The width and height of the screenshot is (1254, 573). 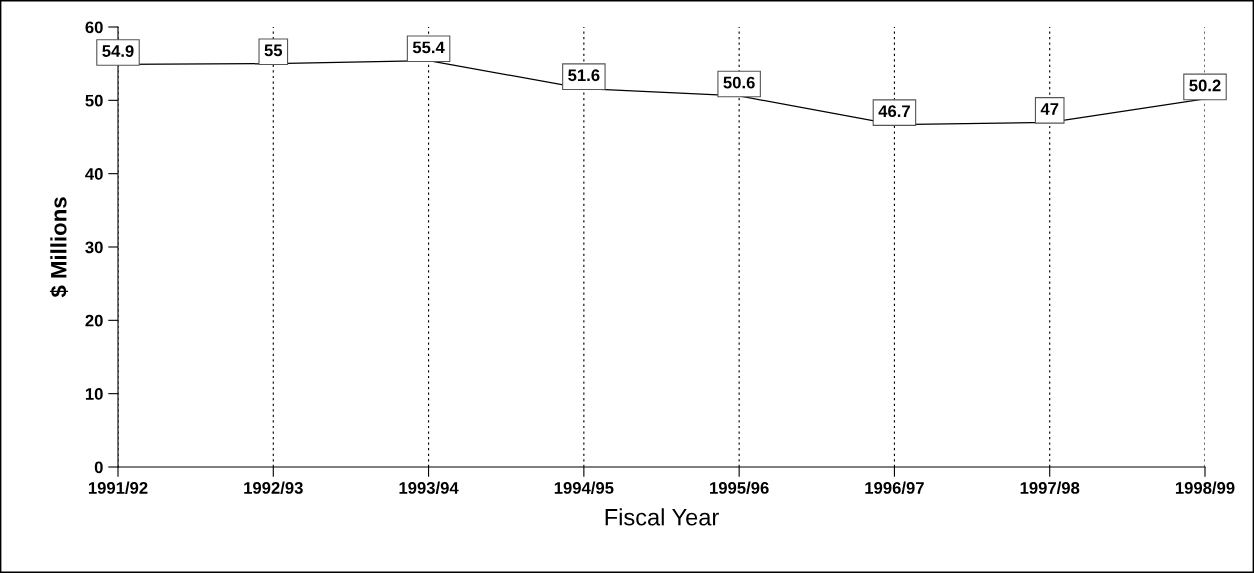 What do you see at coordinates (94, 27) in the screenshot?
I see `y-tick-label: 60` at bounding box center [94, 27].